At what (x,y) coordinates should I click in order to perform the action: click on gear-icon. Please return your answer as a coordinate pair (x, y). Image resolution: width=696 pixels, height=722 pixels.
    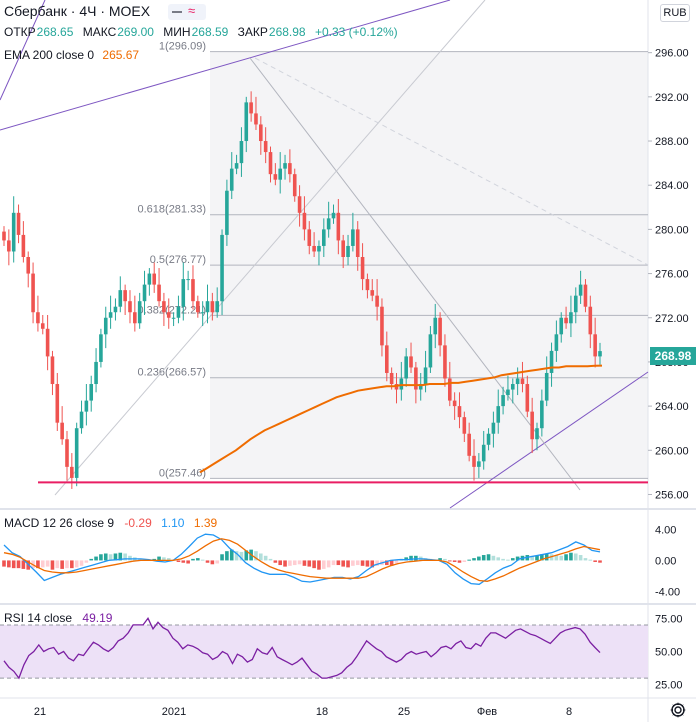
    Looking at the image, I should click on (678, 710).